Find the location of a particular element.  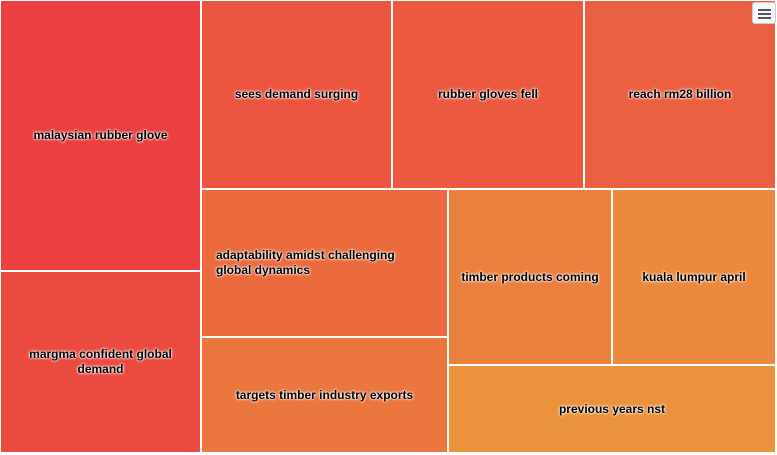

treemap-tile-label: reach rm28 billion is located at coordinates (680, 94).